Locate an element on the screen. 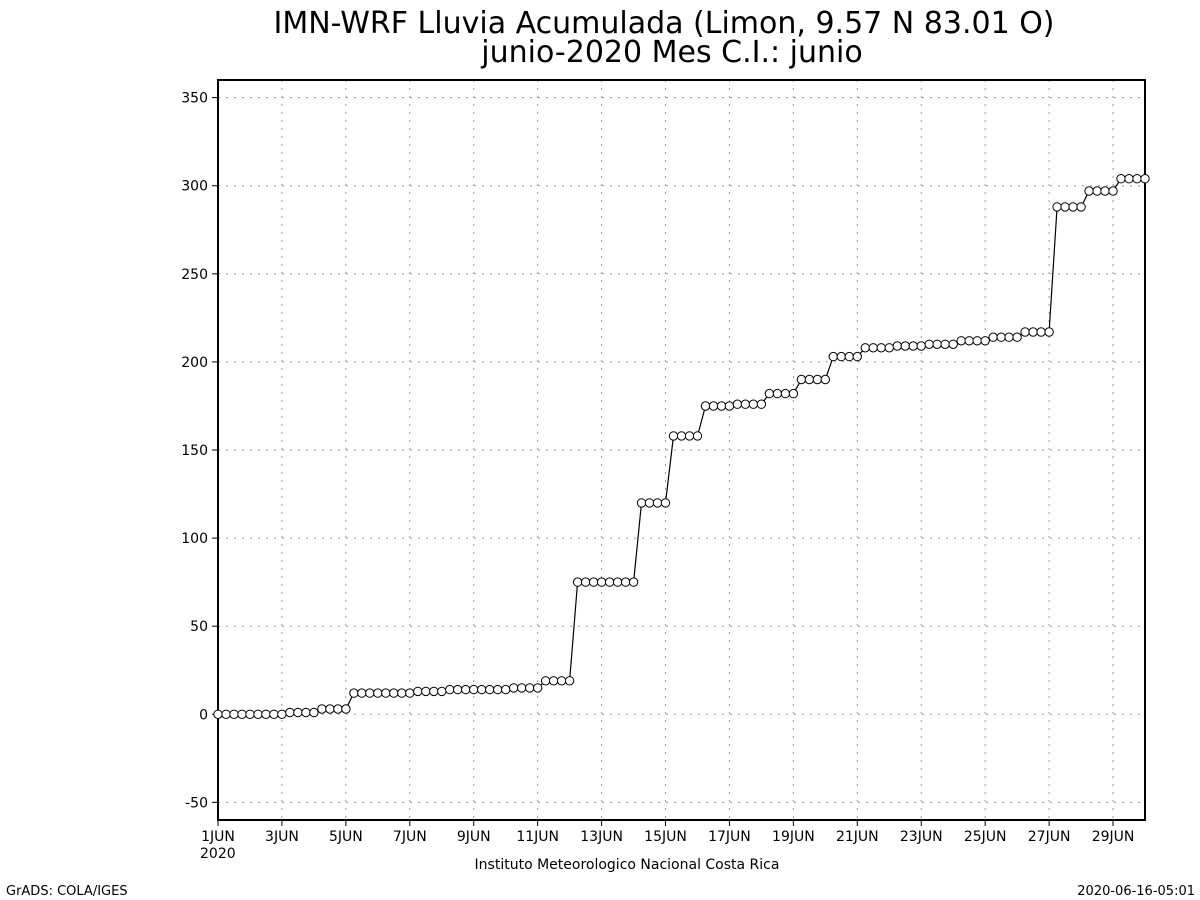 The width and height of the screenshot is (1200, 900). x-tick-label: 21JUN is located at coordinates (857, 837).